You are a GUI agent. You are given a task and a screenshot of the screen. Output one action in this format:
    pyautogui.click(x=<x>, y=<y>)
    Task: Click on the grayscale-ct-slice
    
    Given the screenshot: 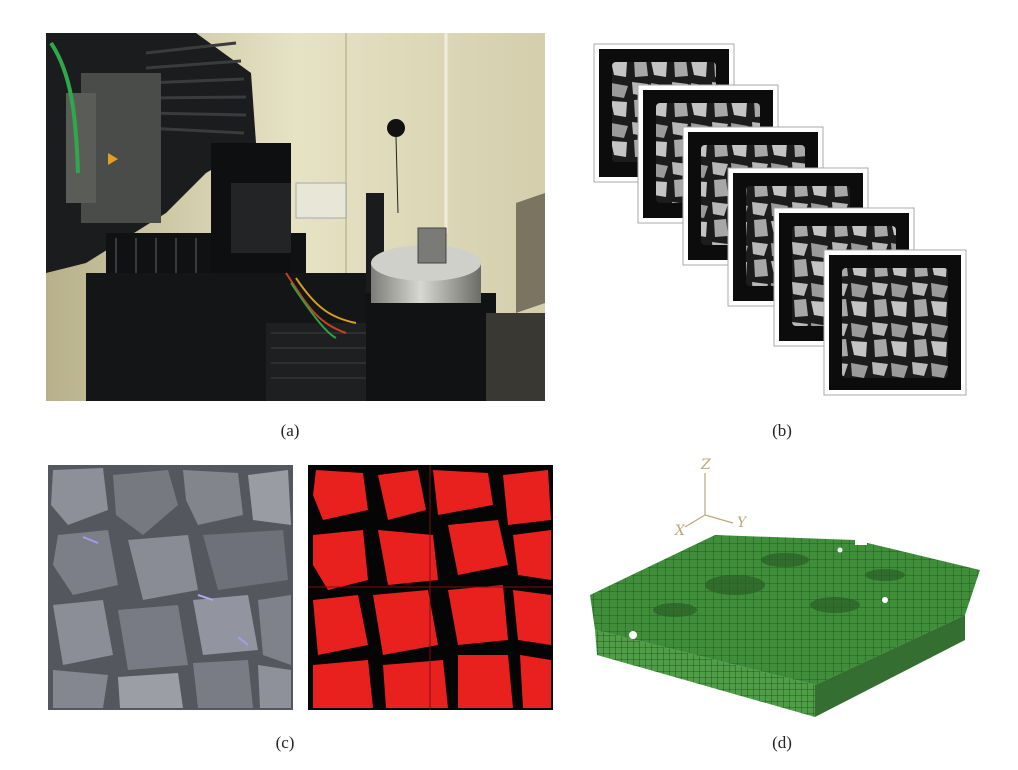 What is the action you would take?
    pyautogui.click(x=170, y=587)
    